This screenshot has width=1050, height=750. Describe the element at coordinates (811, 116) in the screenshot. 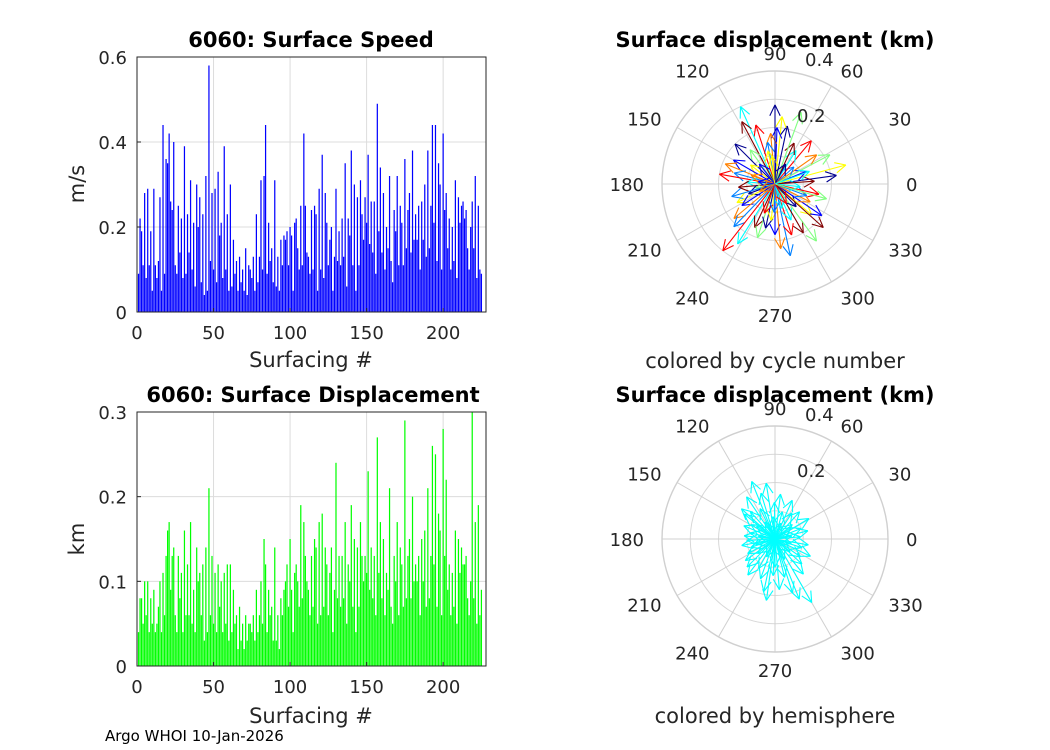

I see `polar-cycle-range-label: 0.2` at that location.